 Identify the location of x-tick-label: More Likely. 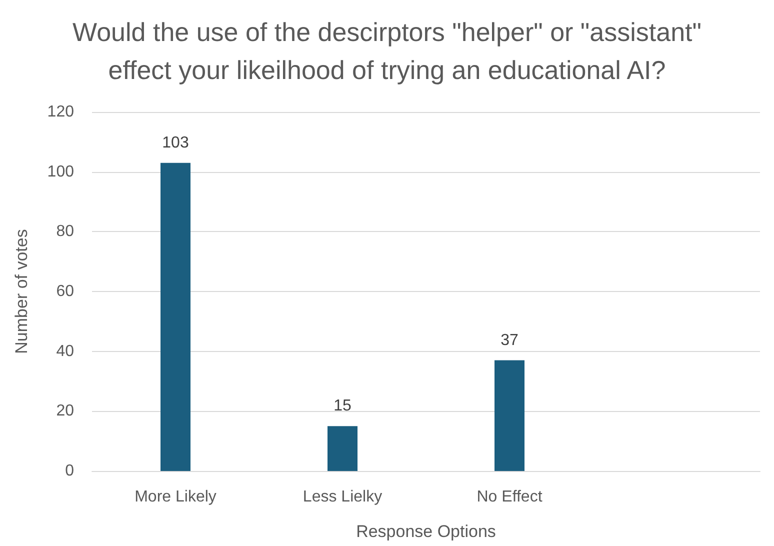
(175, 497).